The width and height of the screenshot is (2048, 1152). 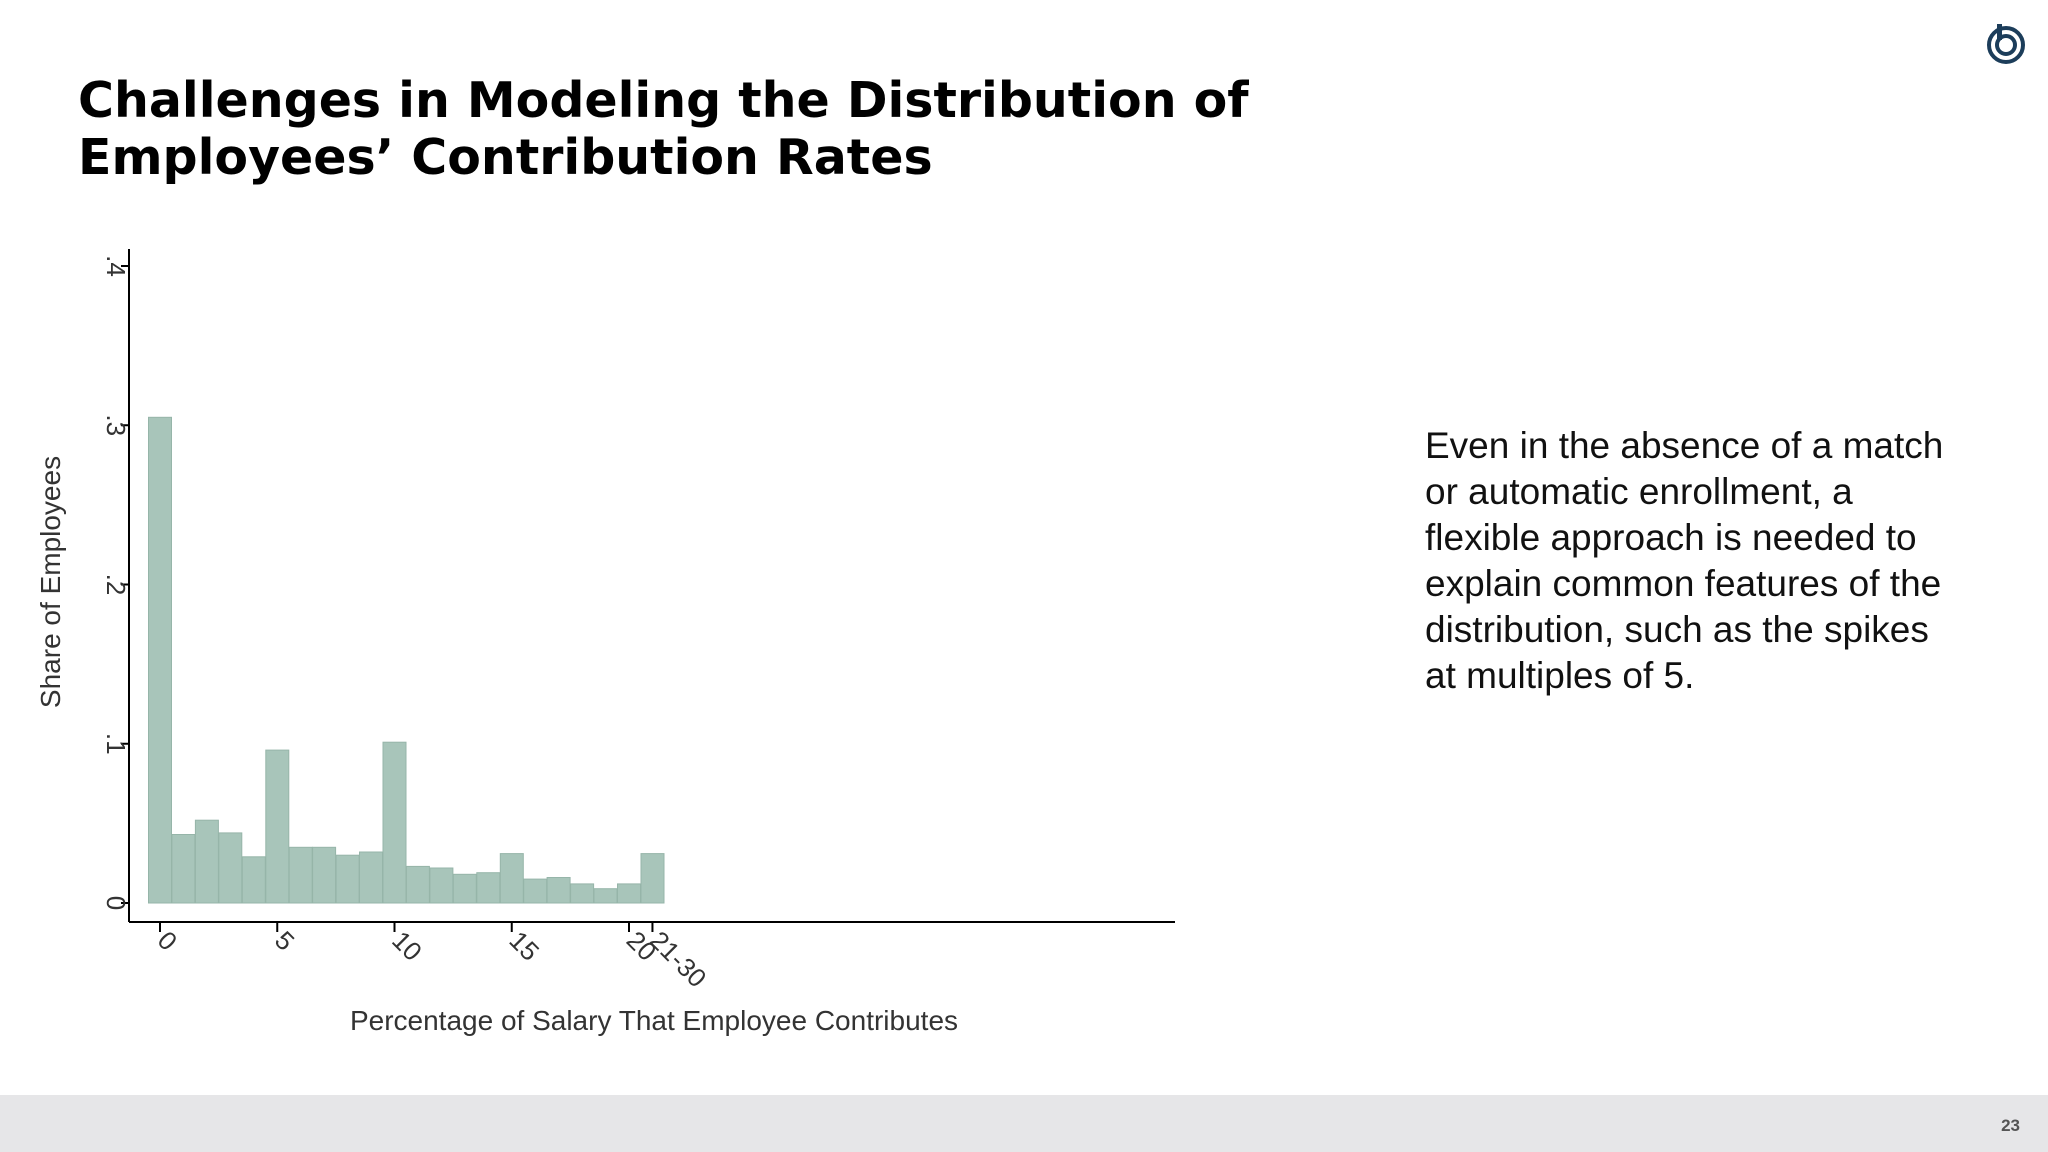 What do you see at coordinates (116, 744) in the screenshot?
I see `y-tick-label: .1` at bounding box center [116, 744].